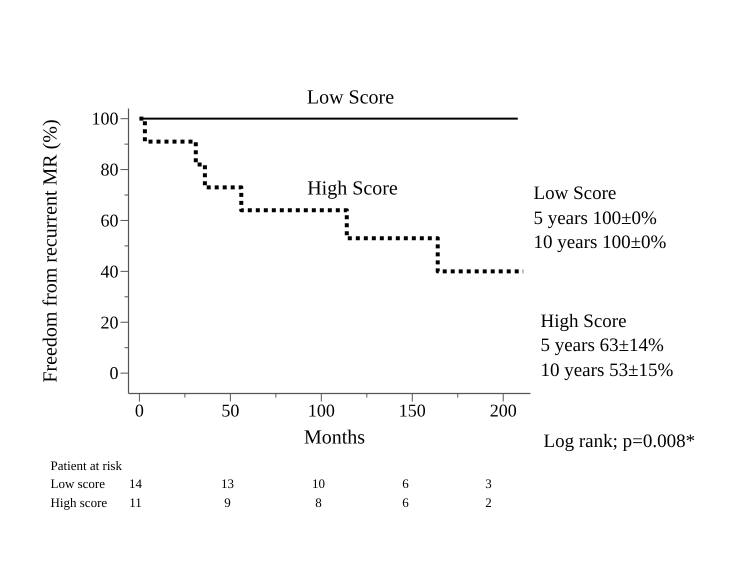 Image resolution: width=750 pixels, height=563 pixels. What do you see at coordinates (600, 242) in the screenshot?
I see `text: 10 years 100±0%` at bounding box center [600, 242].